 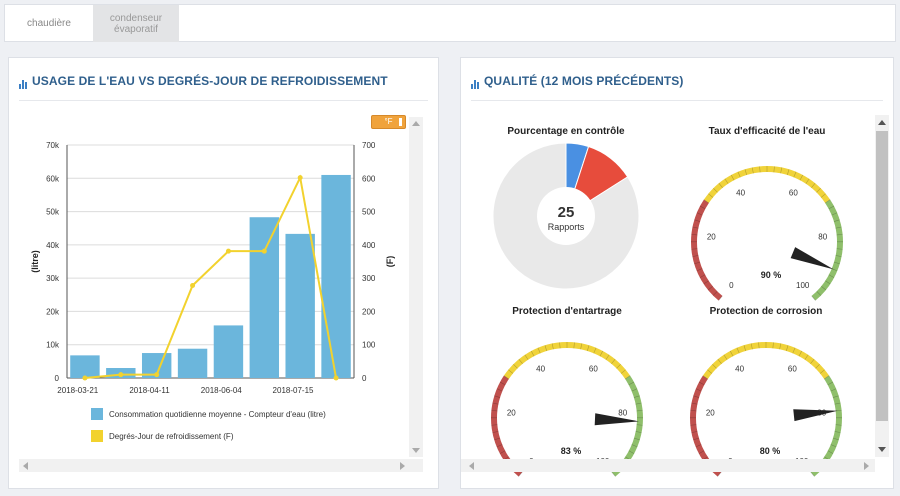 I want to click on y-tick-left: 0, so click(x=57, y=378).